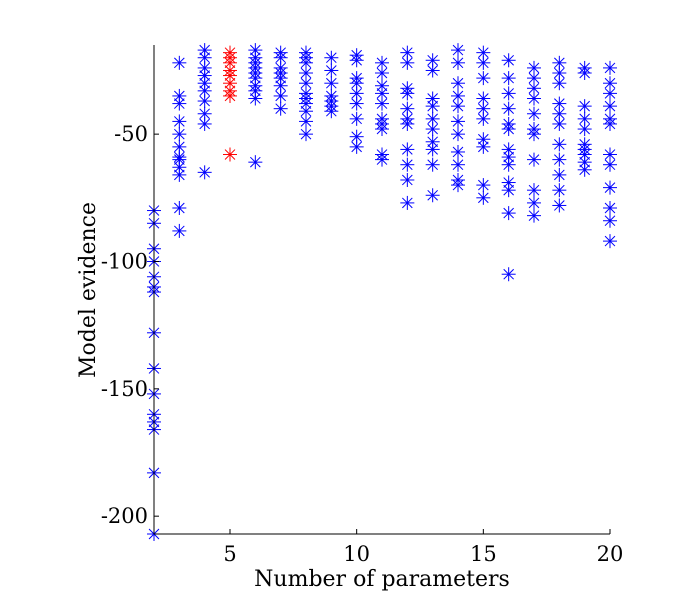 This screenshot has width=673, height=600. What do you see at coordinates (130, 325) in the screenshot?
I see `y-axis-ticks: -200 -150 -100 -50` at bounding box center [130, 325].